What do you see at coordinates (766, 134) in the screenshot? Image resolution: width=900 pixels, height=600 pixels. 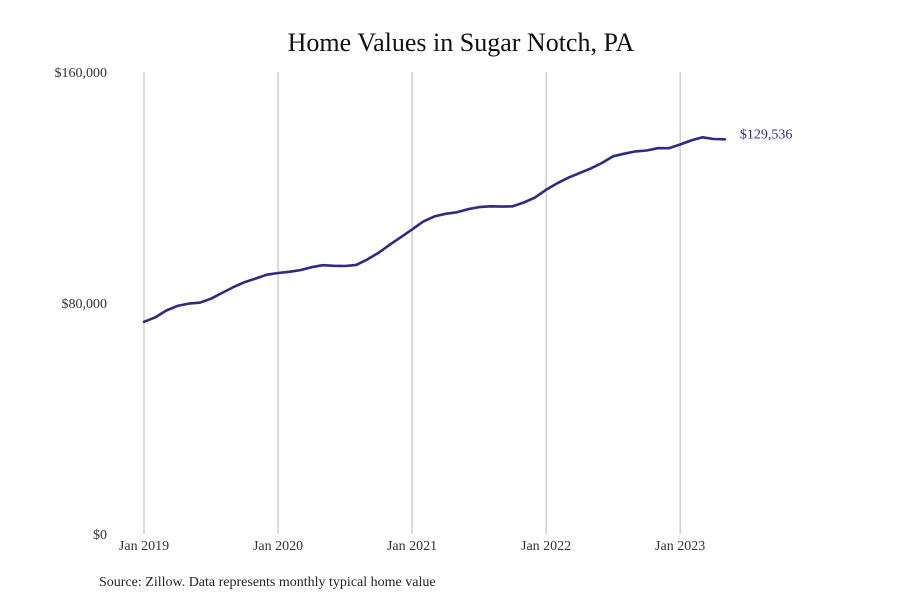 I see `end-value-label: $129,536` at bounding box center [766, 134].